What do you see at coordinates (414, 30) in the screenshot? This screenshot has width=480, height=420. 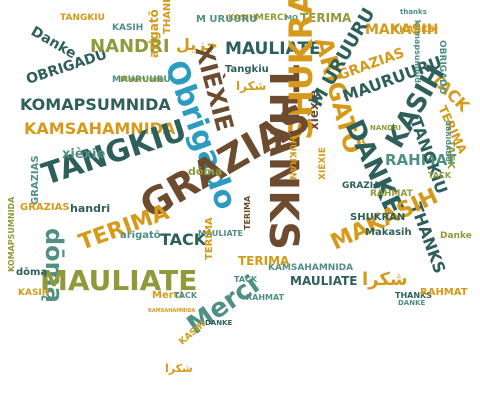 I see `word-thanks-right-small: THANKS` at bounding box center [414, 30].